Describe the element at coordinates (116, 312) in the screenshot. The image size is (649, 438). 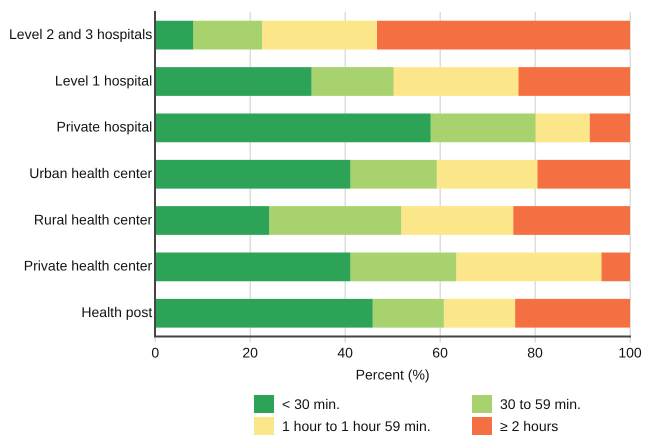
I see `y-tick-label: Health post` at that location.